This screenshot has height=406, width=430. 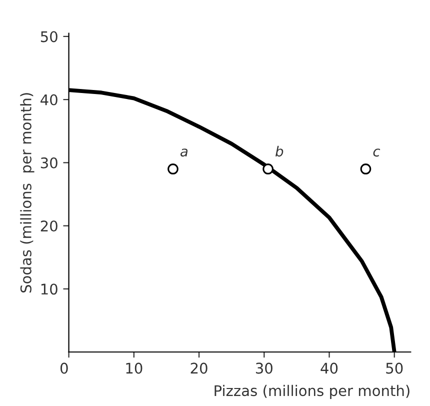 I want to click on y-tick-label: 10, so click(x=49, y=289).